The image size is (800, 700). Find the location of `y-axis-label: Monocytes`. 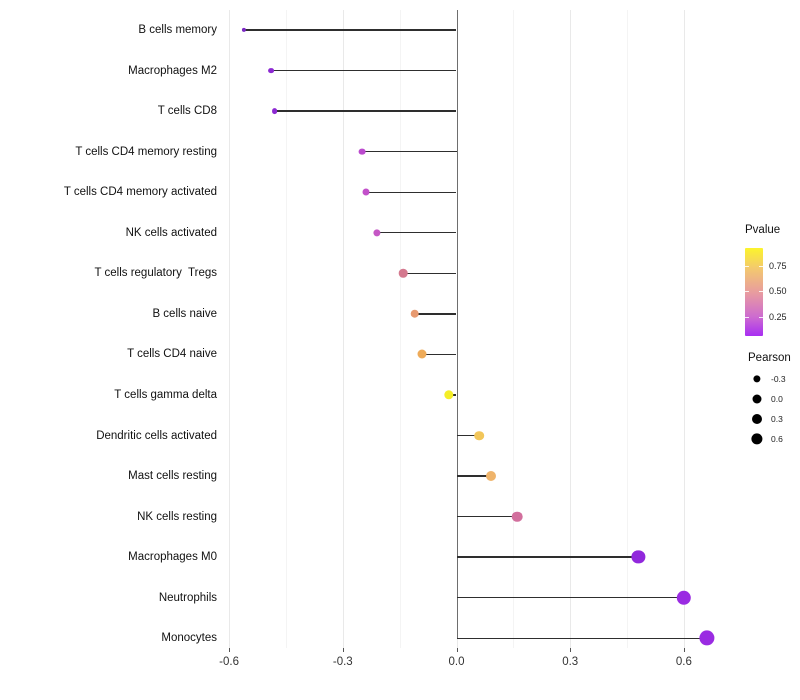

y-axis-label: Monocytes is located at coordinates (189, 638).